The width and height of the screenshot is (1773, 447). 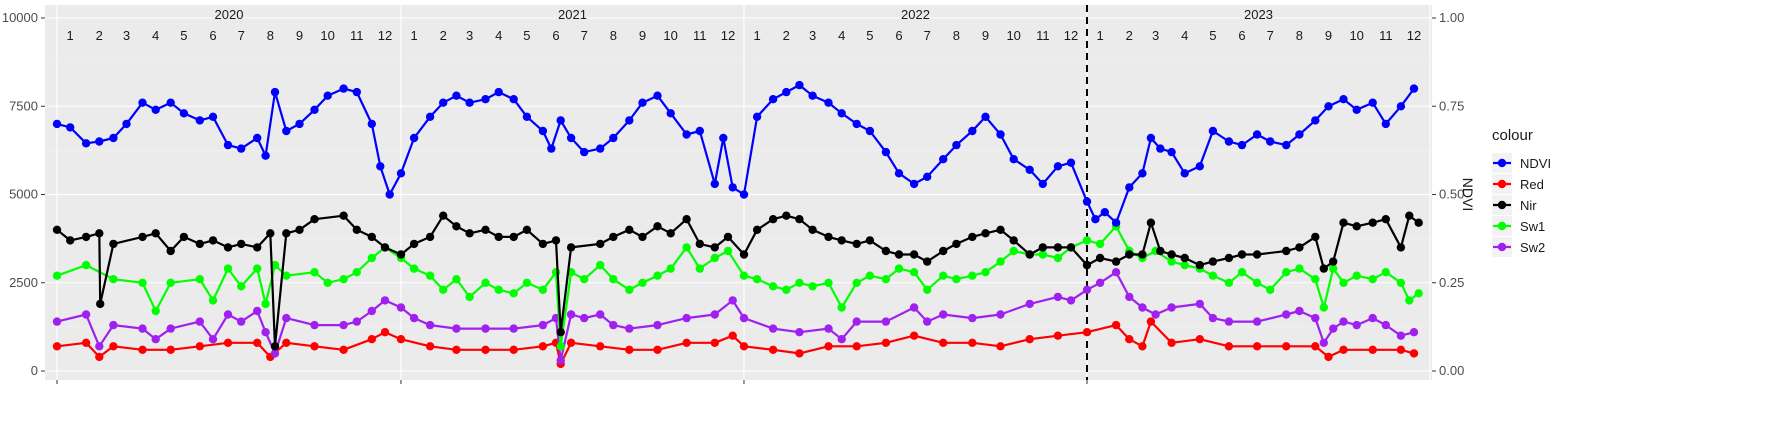 I want to click on month-label-2023-4: 4, so click(x=1184, y=35).